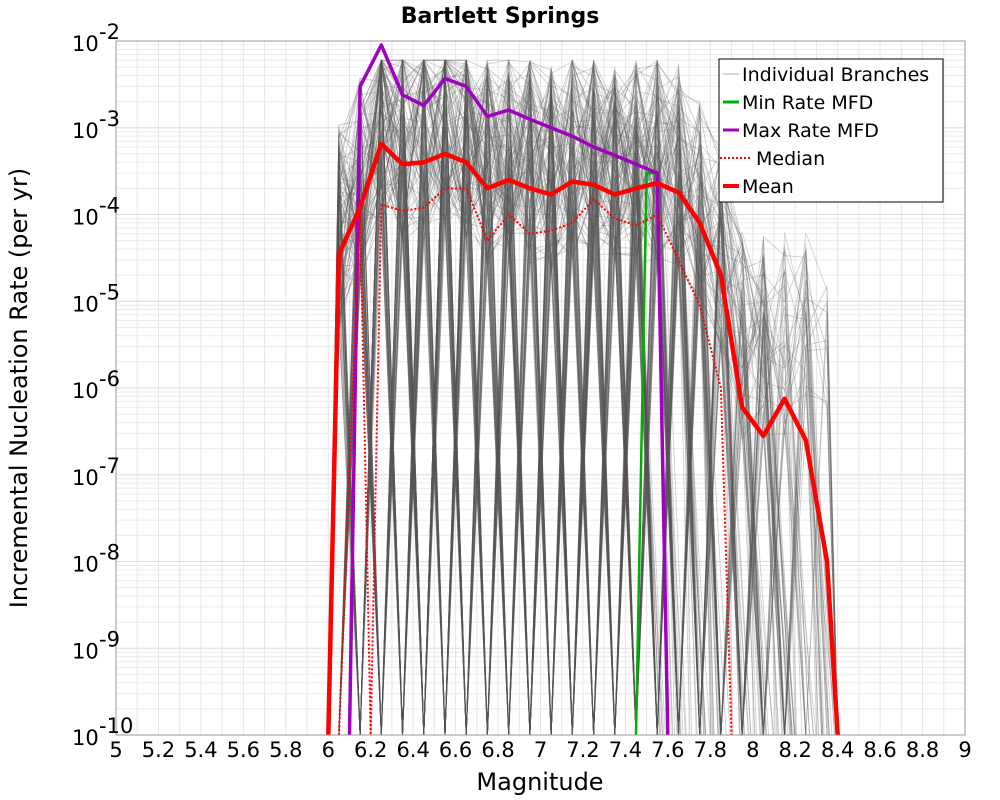  Describe the element at coordinates (200, 750) in the screenshot. I see `x-tick-label: 5.4` at that location.